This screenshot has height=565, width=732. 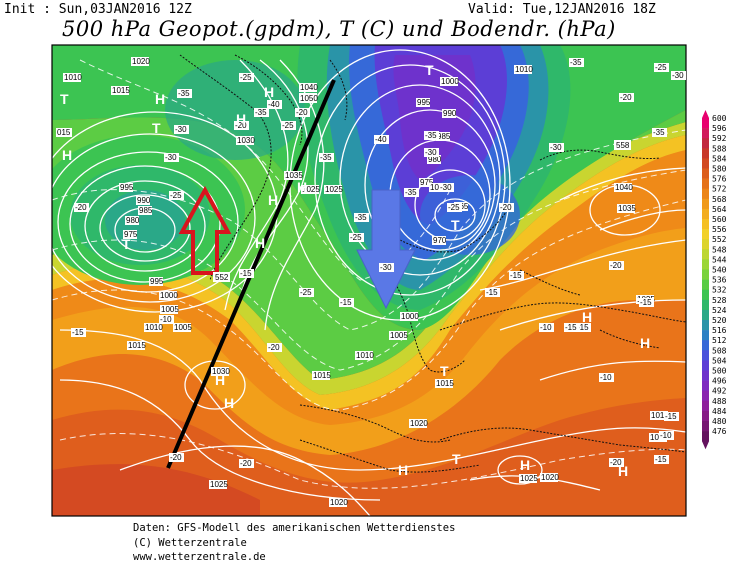 What do you see at coordinates (719, 300) in the screenshot?
I see `color-scale-label: 528` at bounding box center [719, 300].